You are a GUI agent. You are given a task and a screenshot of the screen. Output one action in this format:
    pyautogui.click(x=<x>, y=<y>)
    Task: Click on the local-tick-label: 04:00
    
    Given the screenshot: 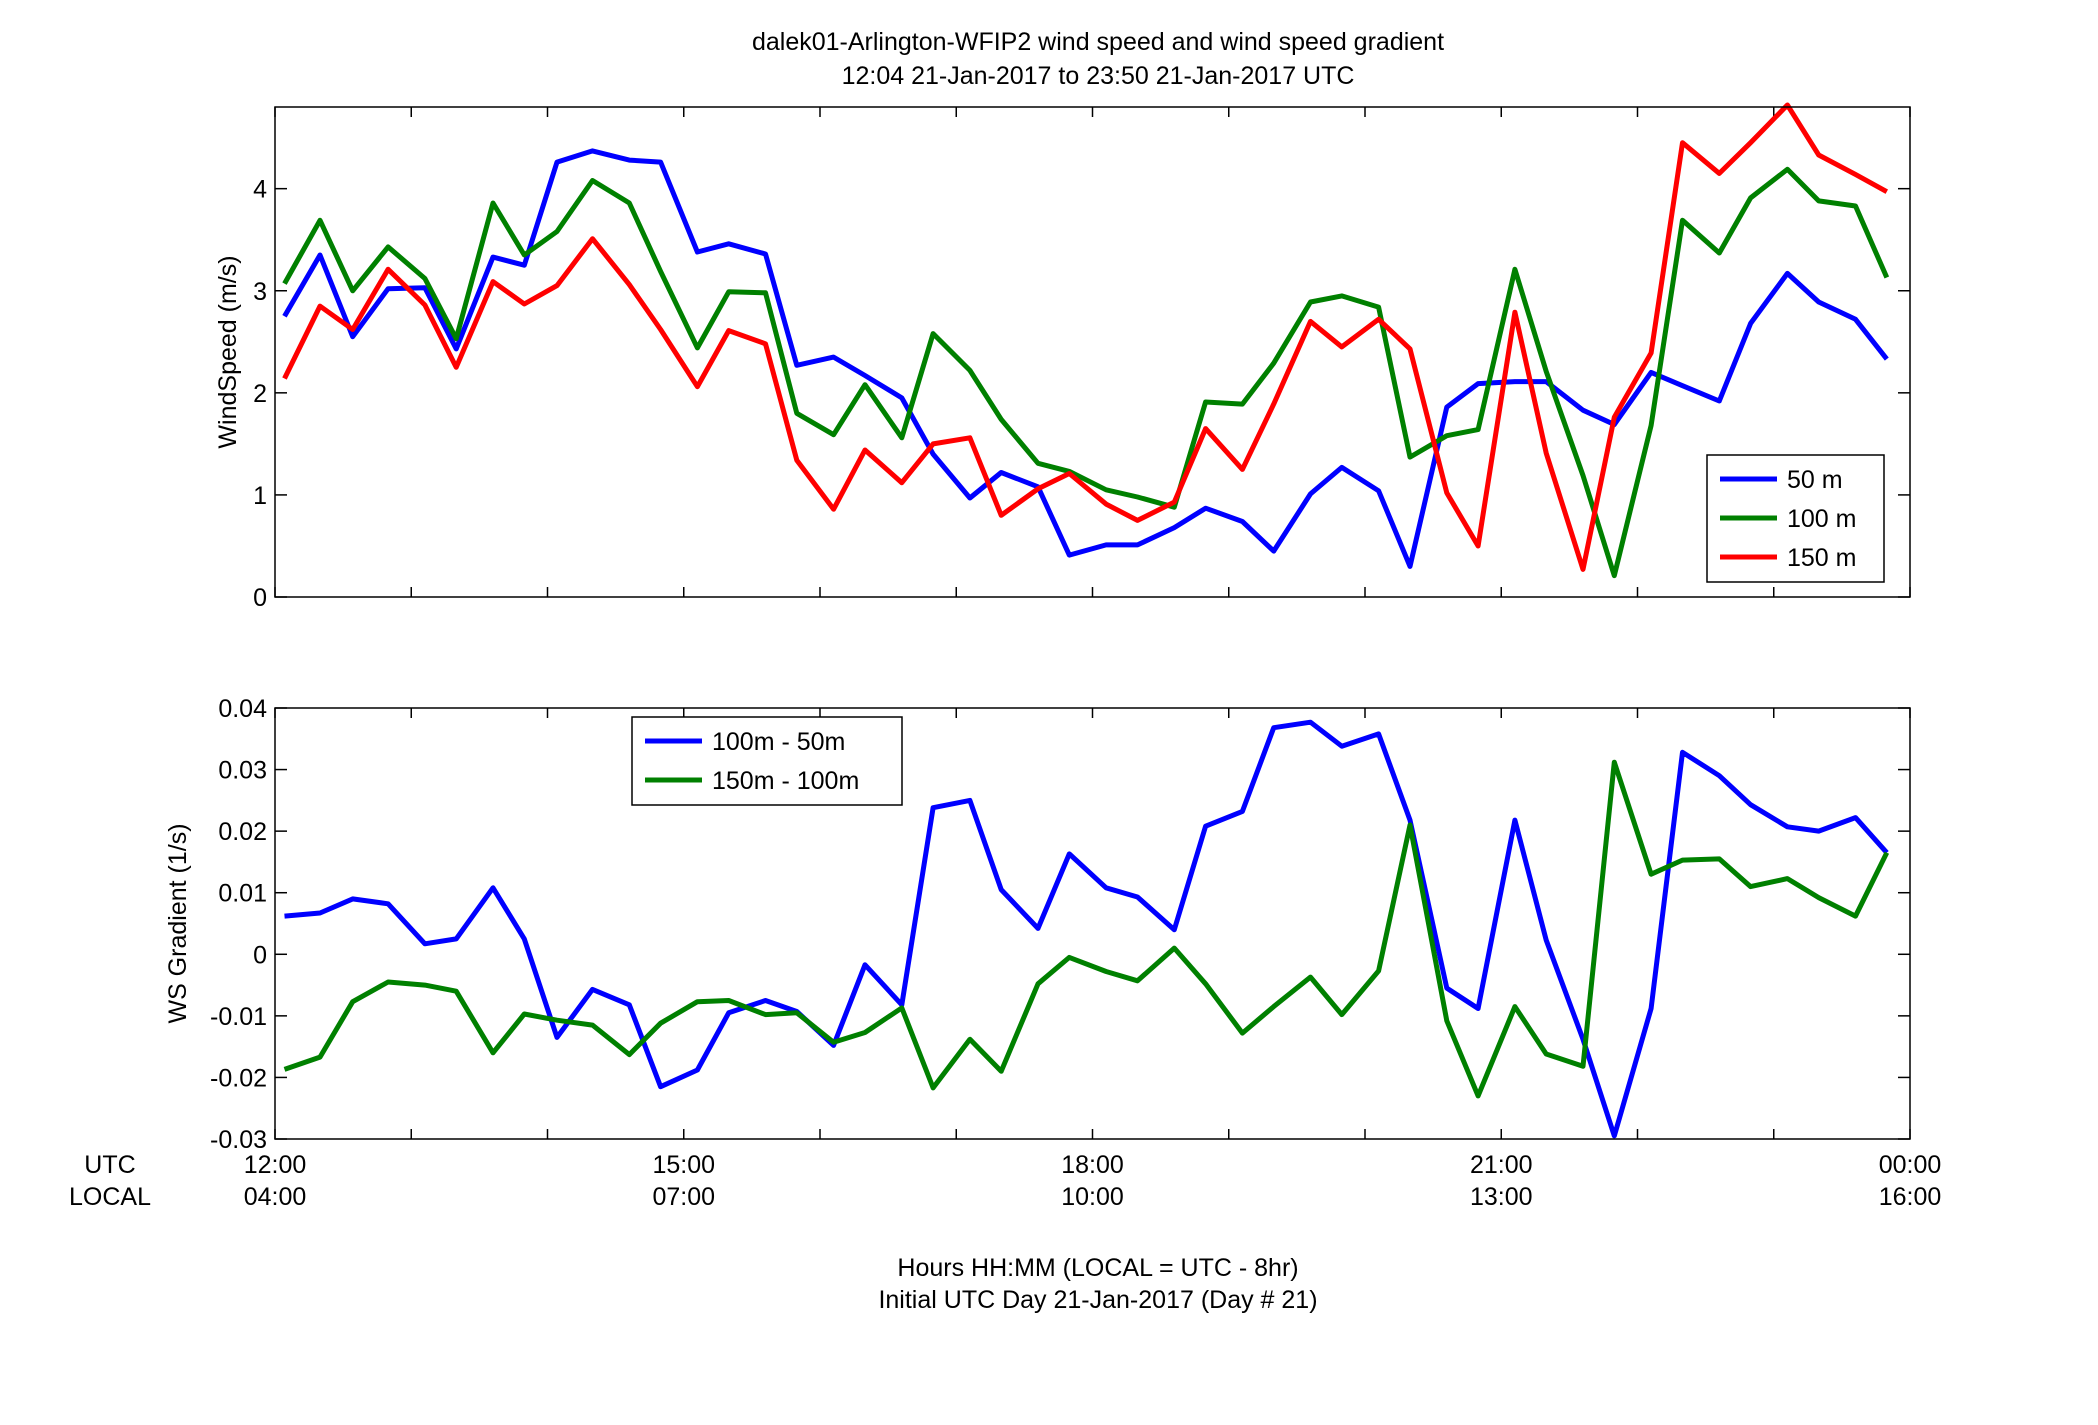 What is the action you would take?
    pyautogui.click(x=275, y=1197)
    